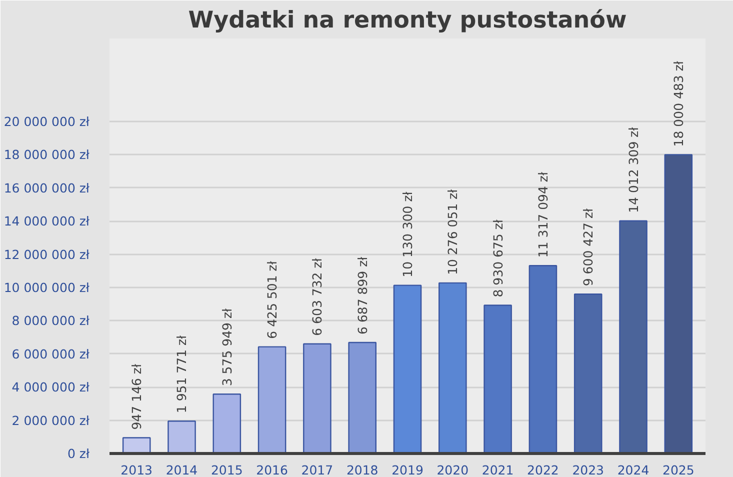  Describe the element at coordinates (452, 469) in the screenshot. I see `x-tick-label: 2020` at that location.